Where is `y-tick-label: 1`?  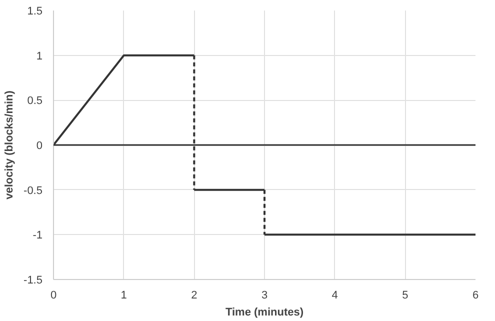
y-tick-label: 1 is located at coordinates (39, 56).